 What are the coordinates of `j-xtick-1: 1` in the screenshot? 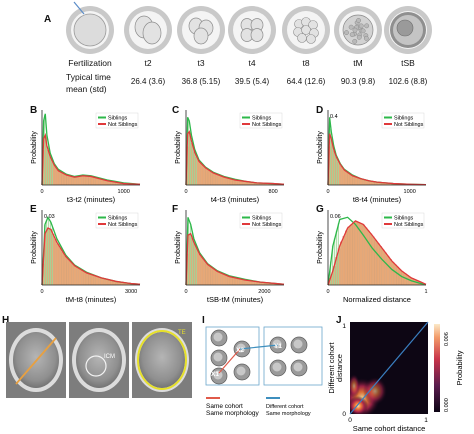 It's located at (426, 420).